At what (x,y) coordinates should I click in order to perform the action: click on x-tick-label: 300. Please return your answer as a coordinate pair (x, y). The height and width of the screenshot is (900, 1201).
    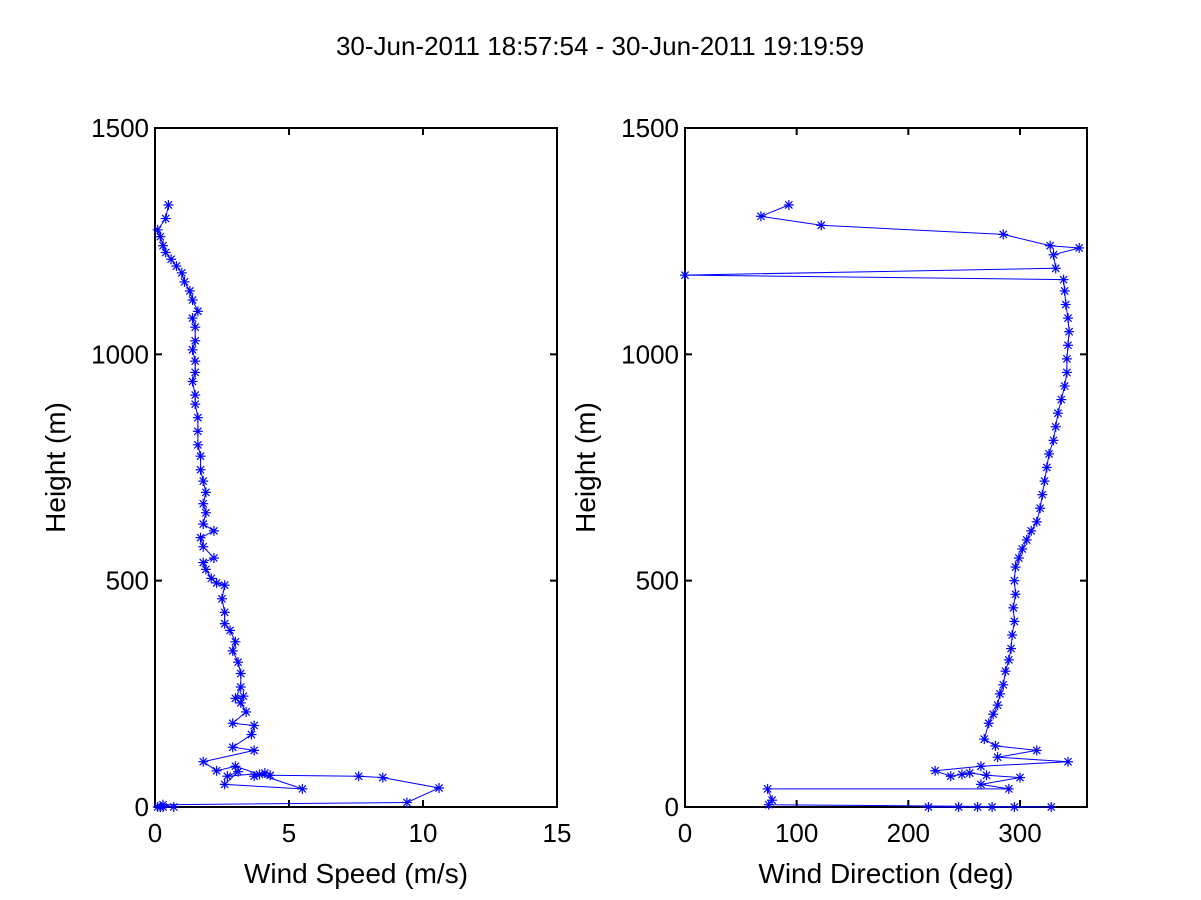
    Looking at the image, I should click on (1019, 833).